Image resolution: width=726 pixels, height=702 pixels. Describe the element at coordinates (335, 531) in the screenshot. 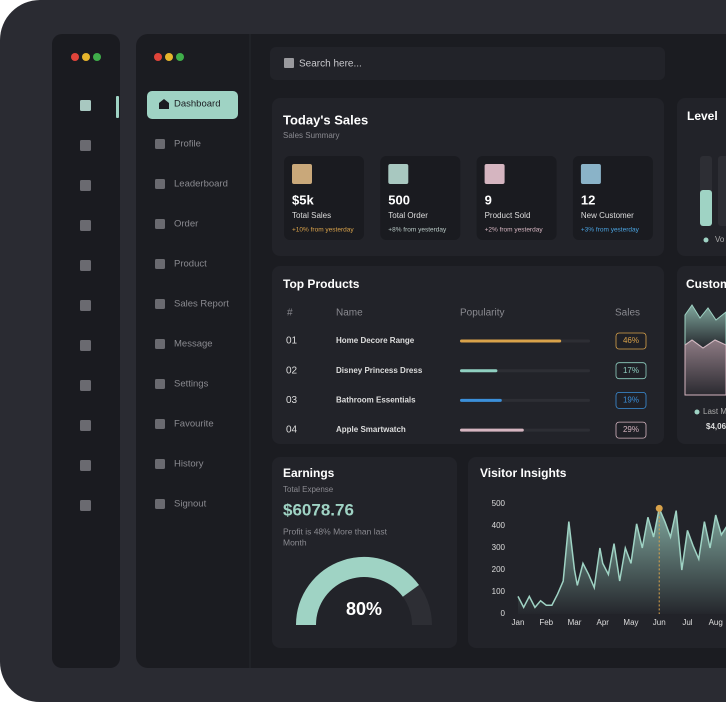

I see `earnings-note: Profit is 48% More than last` at that location.